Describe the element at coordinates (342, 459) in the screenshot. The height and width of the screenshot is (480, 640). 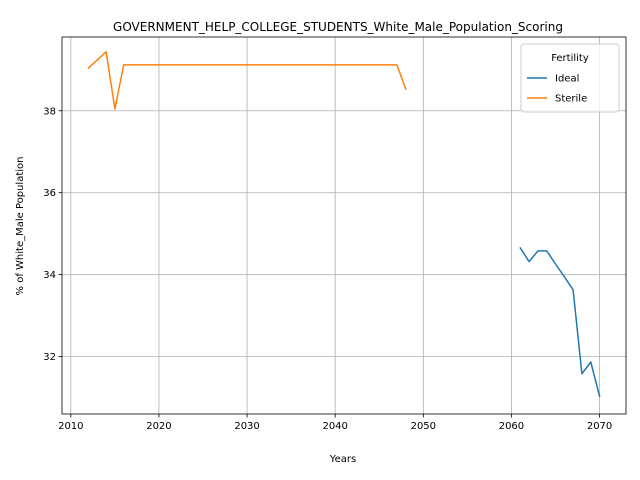
I see `x-axis-label: Years` at that location.